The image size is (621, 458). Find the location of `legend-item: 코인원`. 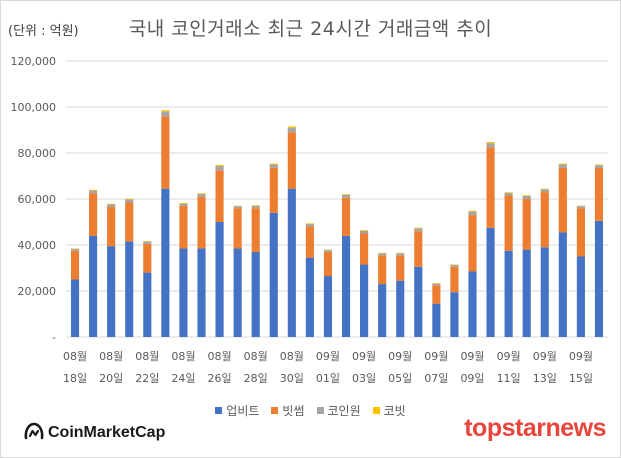

legend-item: 코인원 is located at coordinates (338, 410).